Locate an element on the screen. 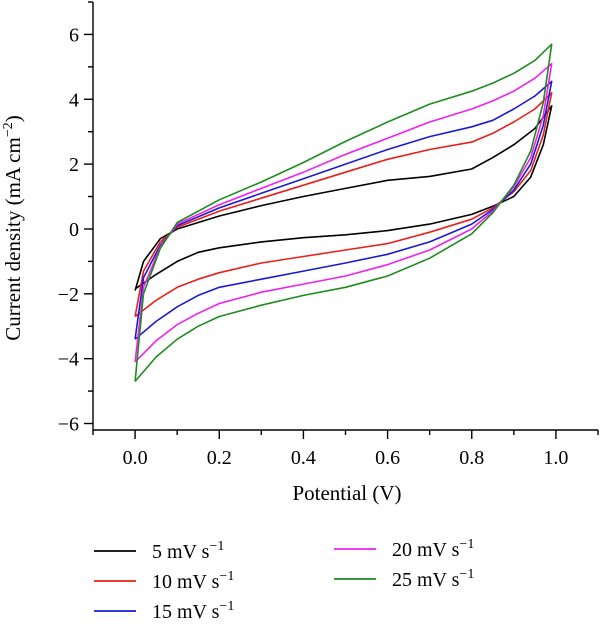 The height and width of the screenshot is (625, 600). x-axis: 0.0 0.2 0.4 0.6 0.8 1.0 is located at coordinates (345, 449).